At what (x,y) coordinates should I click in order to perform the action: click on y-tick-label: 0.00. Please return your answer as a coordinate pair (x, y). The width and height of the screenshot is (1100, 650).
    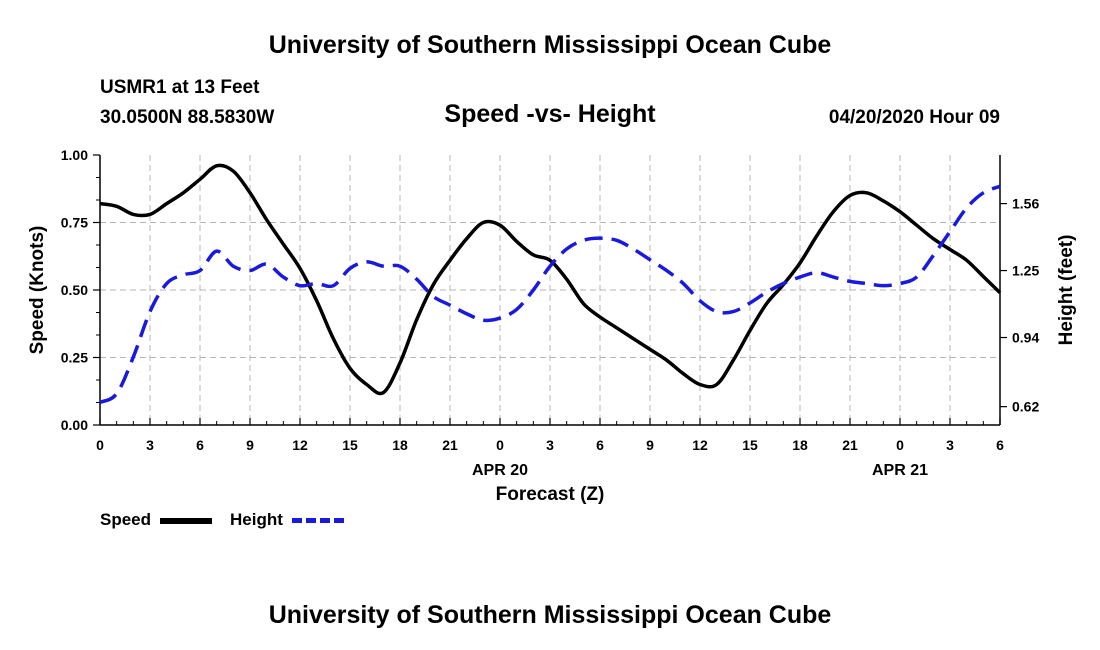
    Looking at the image, I should click on (74, 425).